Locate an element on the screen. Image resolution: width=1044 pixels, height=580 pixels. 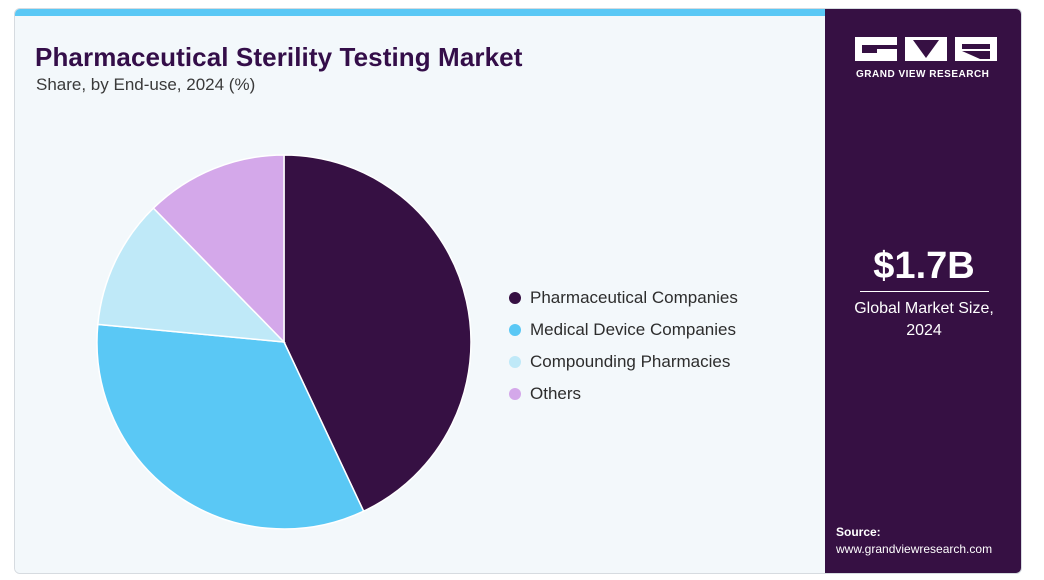
pie-slice-pharmaceutical-companies is located at coordinates (377, 333).